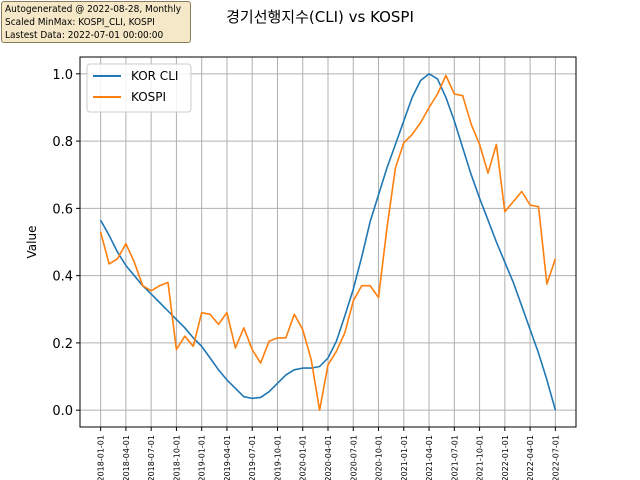 This screenshot has height=480, width=640. What do you see at coordinates (202, 457) in the screenshot?
I see `x-tick-label: 2019-01-01` at bounding box center [202, 457].